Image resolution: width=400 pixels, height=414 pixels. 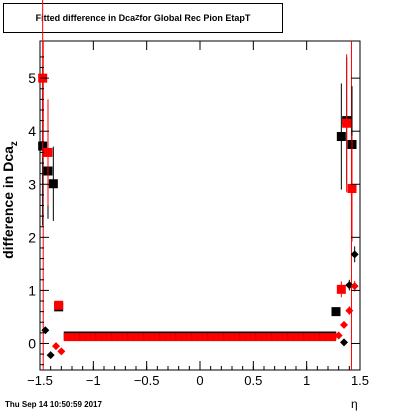 I want to click on y-tick-label-4: 4, so click(x=32, y=131).